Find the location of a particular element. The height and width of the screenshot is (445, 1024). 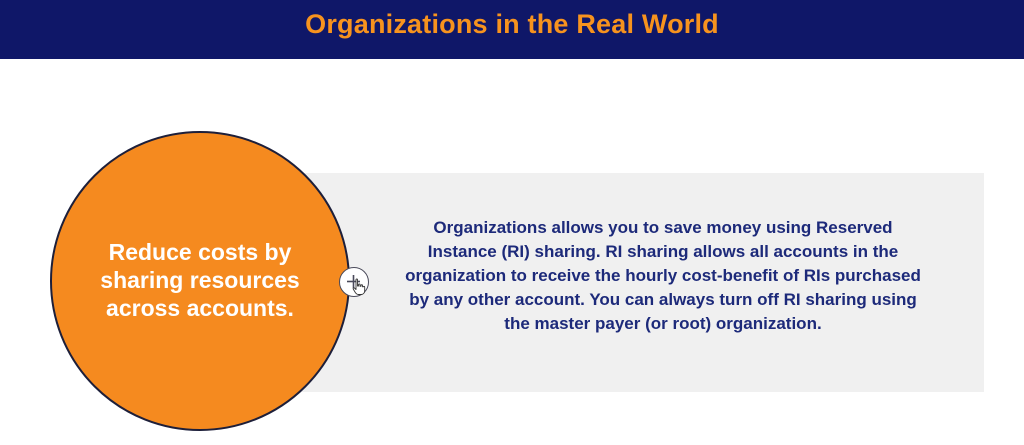

hand-pointer-icon is located at coordinates (359, 286).